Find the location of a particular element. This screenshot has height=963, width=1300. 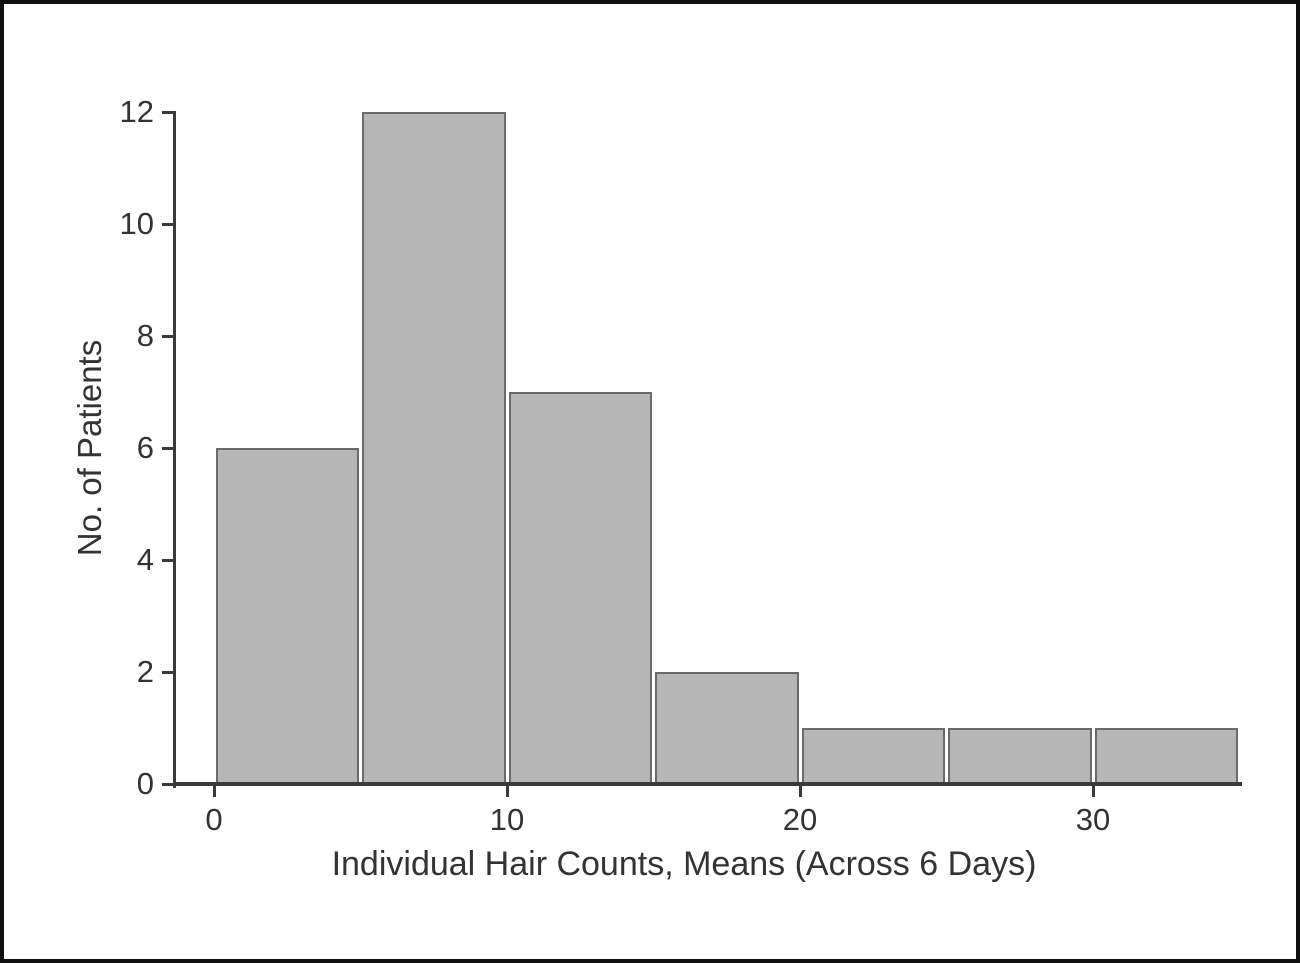

x-tick-label: 30 is located at coordinates (1093, 819).